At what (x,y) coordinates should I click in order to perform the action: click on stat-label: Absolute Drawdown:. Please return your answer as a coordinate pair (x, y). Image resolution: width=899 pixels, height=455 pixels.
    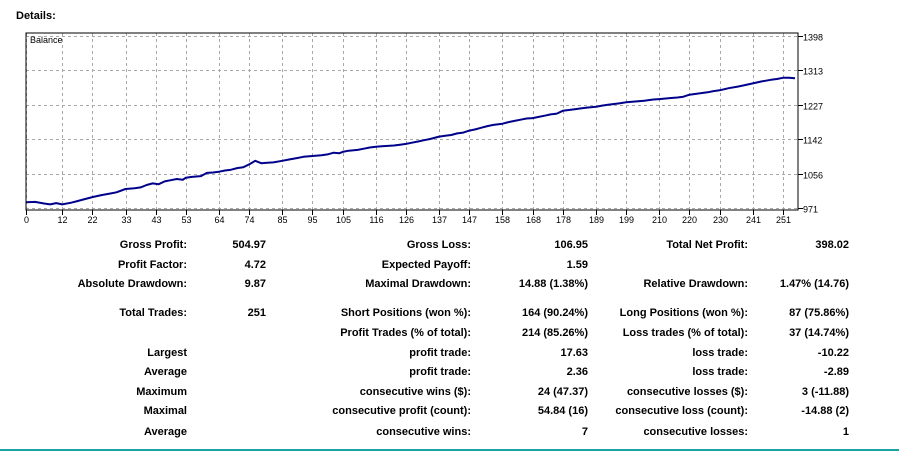
    Looking at the image, I should click on (132, 284).